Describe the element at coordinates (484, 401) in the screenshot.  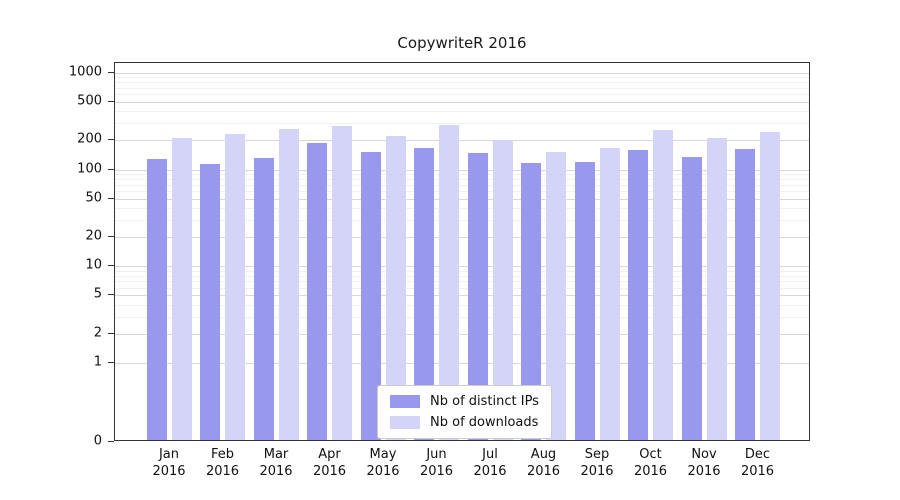
I see `legend-label-distinct-ips: Nb of distinct IPs` at that location.